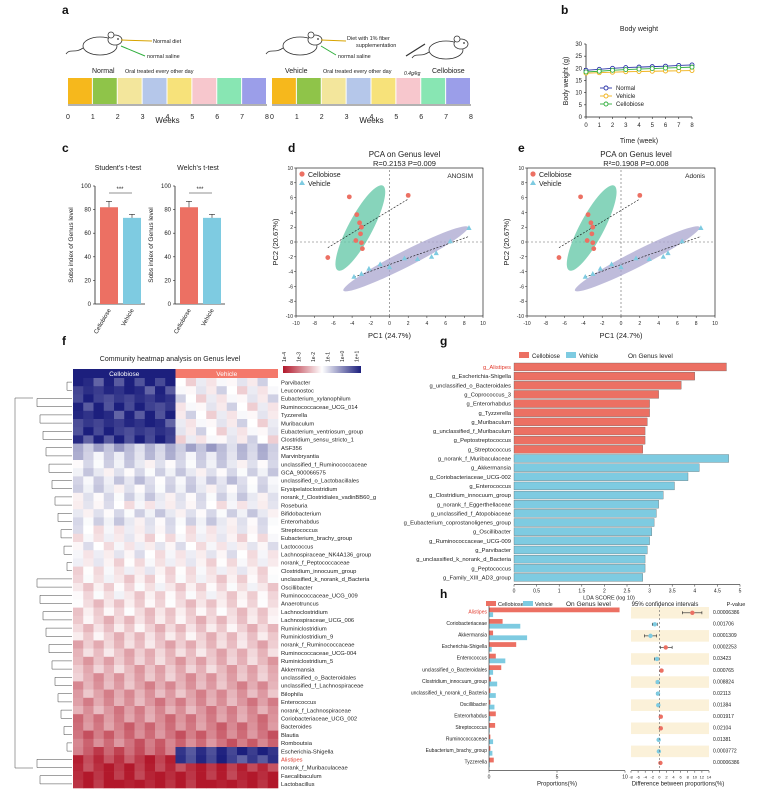 This screenshot has height=799, width=777. Describe the element at coordinates (490, 718) in the screenshot. I see `bar-vehicle` at that location.